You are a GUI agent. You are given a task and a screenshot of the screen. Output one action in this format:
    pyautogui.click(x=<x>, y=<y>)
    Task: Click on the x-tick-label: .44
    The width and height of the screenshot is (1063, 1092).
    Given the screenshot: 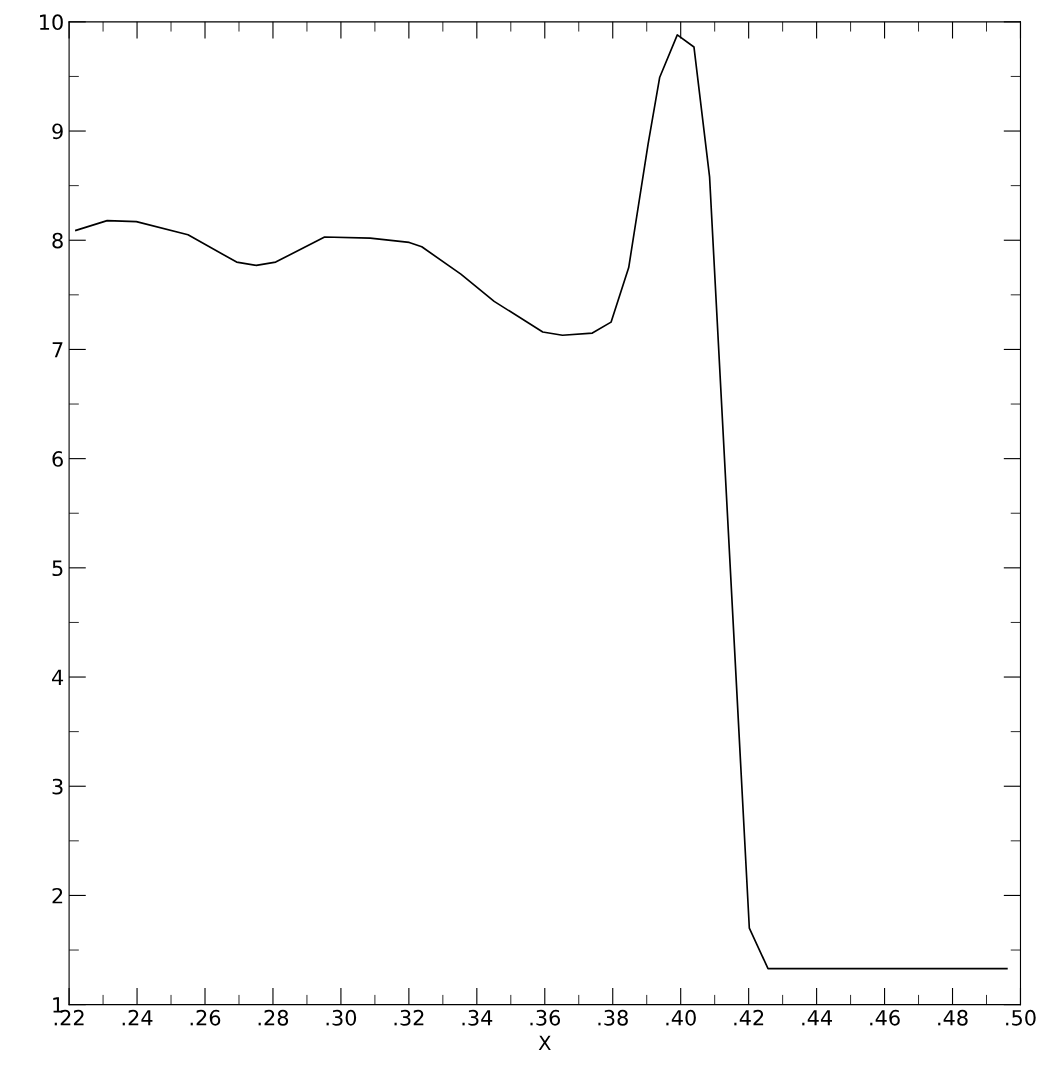 What is the action you would take?
    pyautogui.click(x=817, y=1018)
    